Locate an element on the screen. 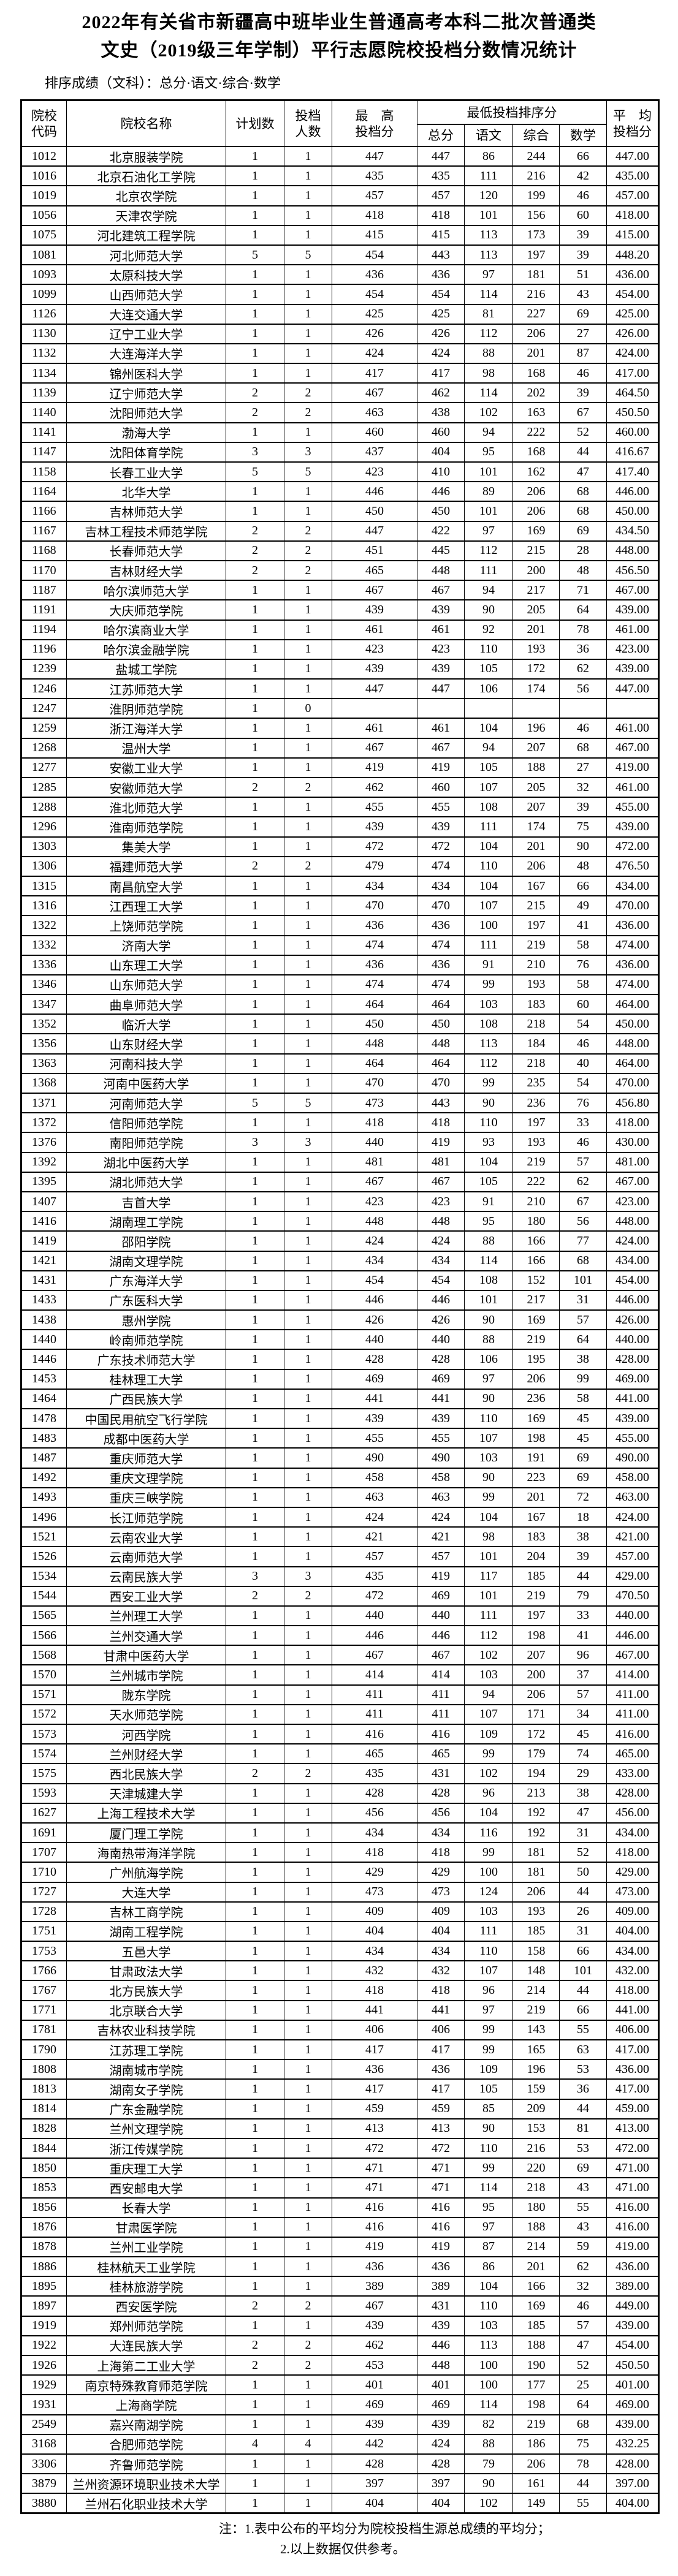  cell-plan-count: 2 is located at coordinates (255, 570).